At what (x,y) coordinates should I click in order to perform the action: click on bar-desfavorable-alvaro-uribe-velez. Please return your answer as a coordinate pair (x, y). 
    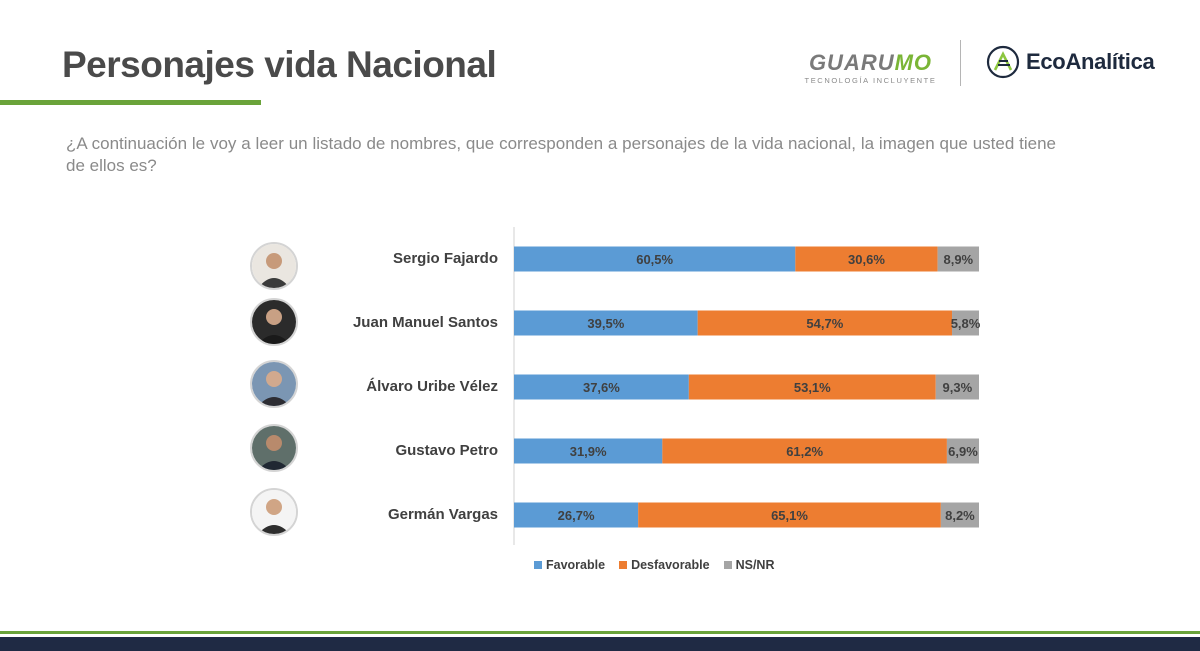
    Looking at the image, I should click on (812, 387).